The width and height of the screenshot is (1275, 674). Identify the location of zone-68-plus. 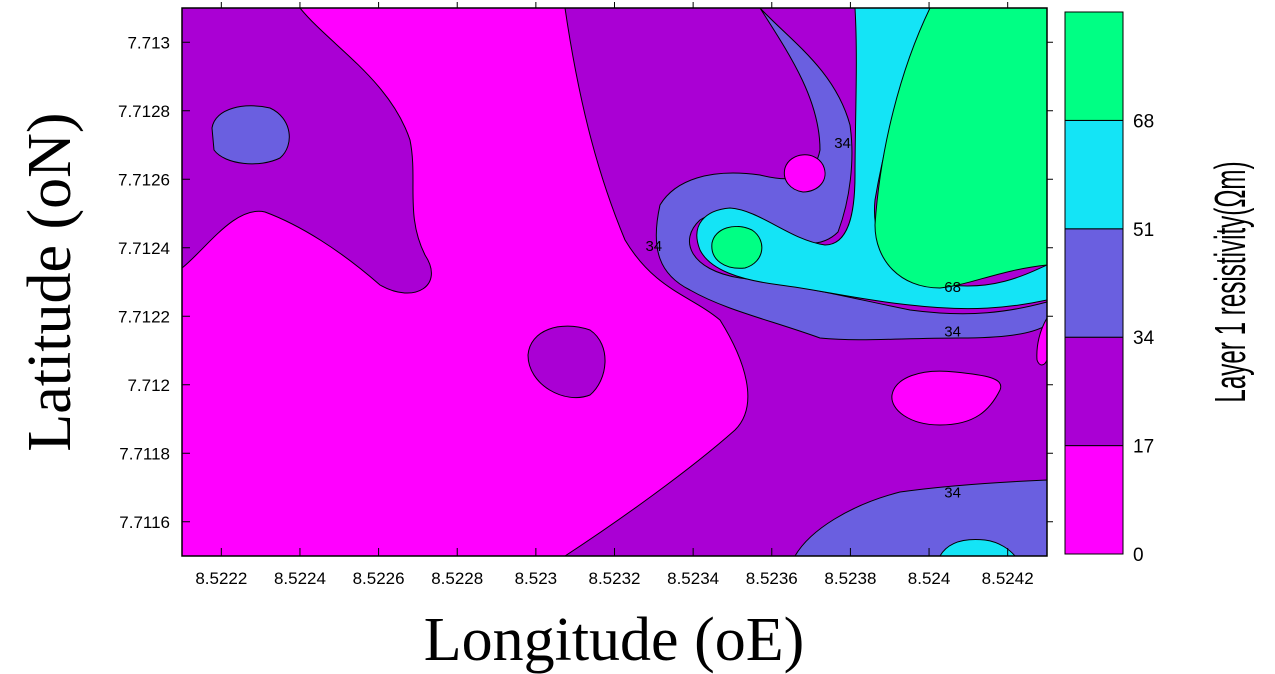
(960, 148).